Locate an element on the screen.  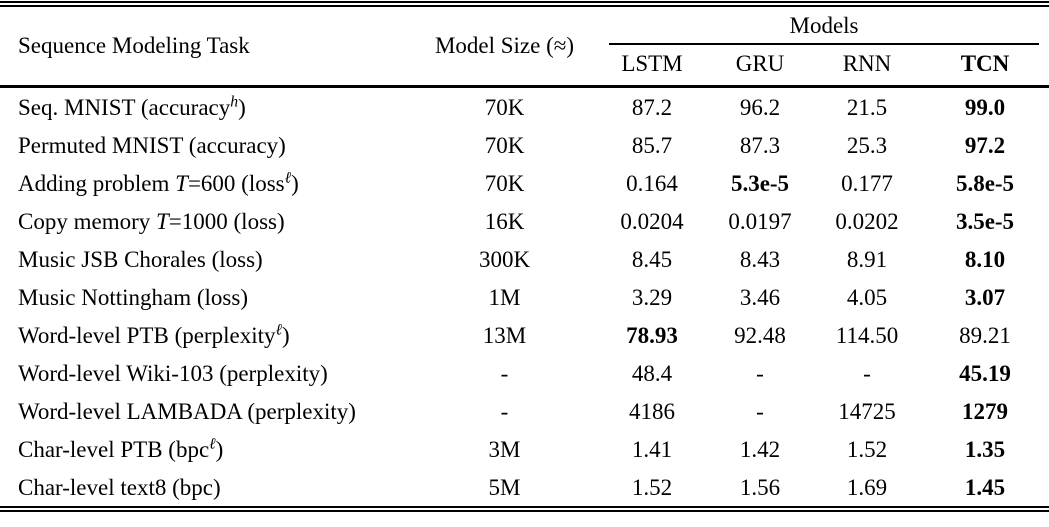
table-row: Char-level PTB (bpcℓ) 3M 1.41 1.42 1.52 1.35 is located at coordinates (524, 449).